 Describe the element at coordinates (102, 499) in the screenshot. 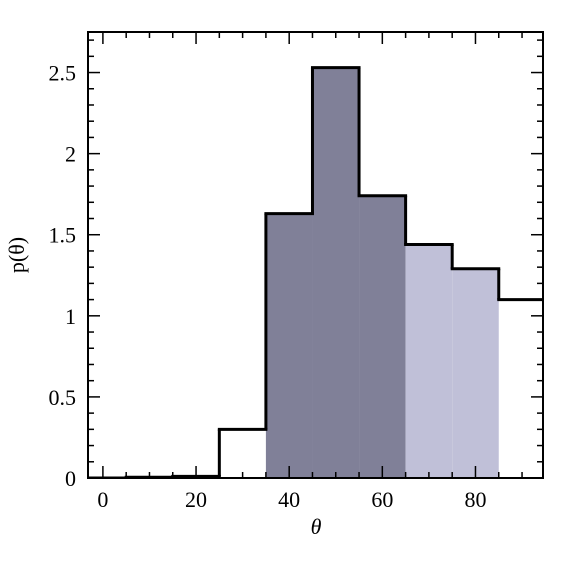

I see `x-tick-label: 0` at that location.